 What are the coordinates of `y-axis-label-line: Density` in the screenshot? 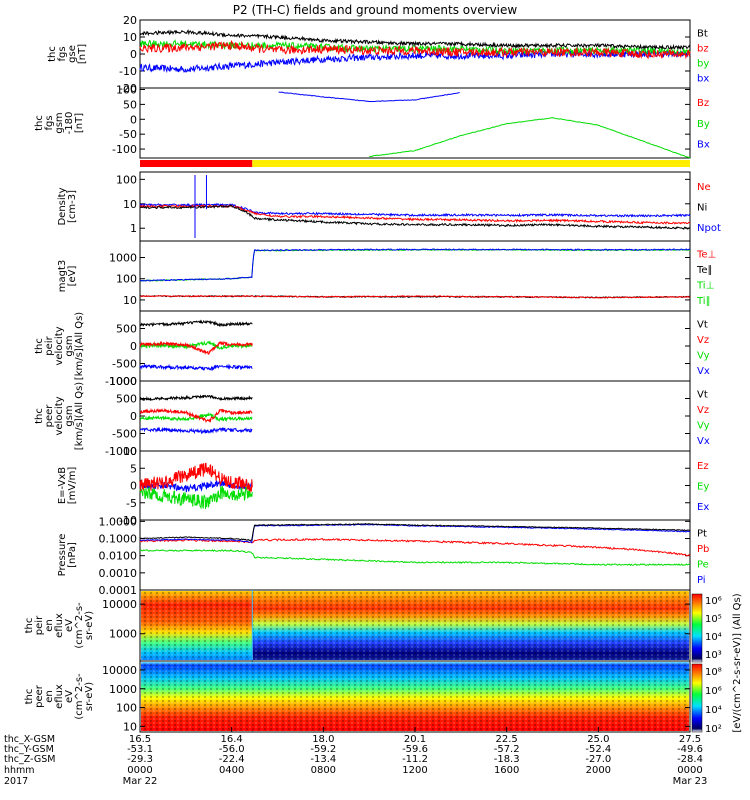 It's located at (62, 206).